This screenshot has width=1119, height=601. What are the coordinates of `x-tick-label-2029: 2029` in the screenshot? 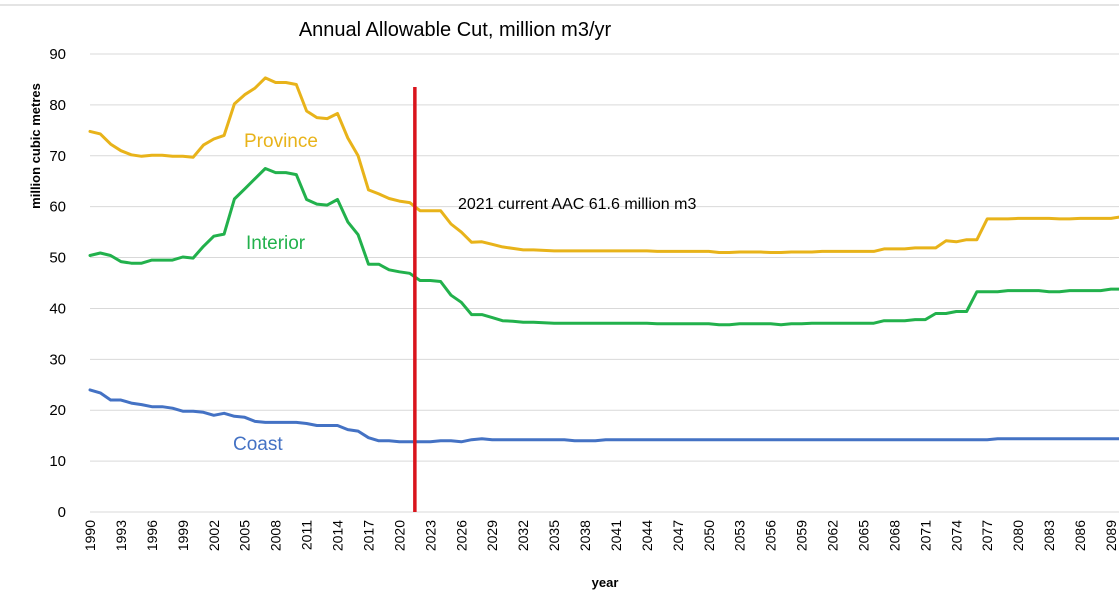 It's located at (492, 535).